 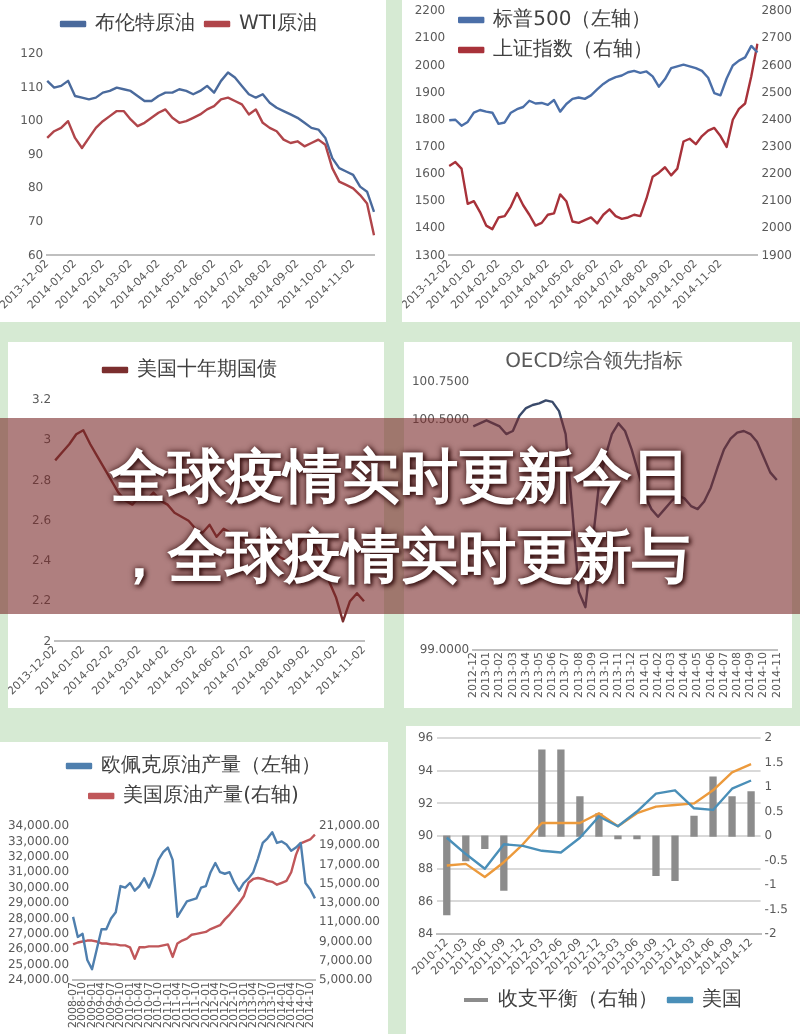 I want to click on legend-label: 上证指数（右轴）, so click(x=573, y=49).